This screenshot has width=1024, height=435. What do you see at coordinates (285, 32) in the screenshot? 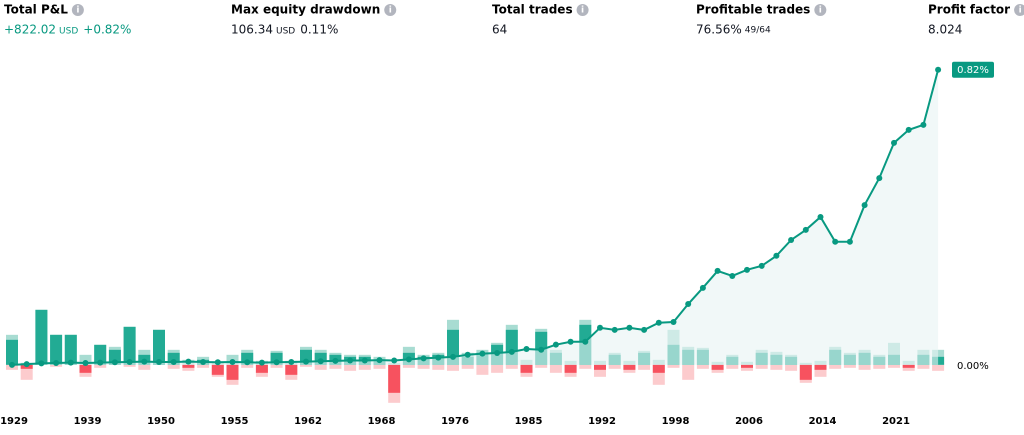
I see `stat-unit: USD` at bounding box center [285, 32].